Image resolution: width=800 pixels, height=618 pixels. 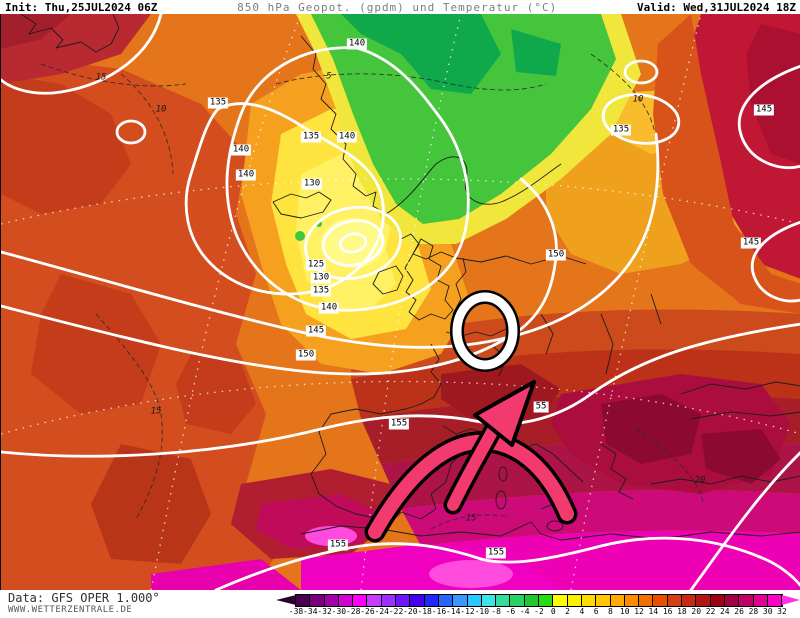 What do you see at coordinates (767, 611) in the screenshot?
I see `colorbar-tick: 30` at bounding box center [767, 611].